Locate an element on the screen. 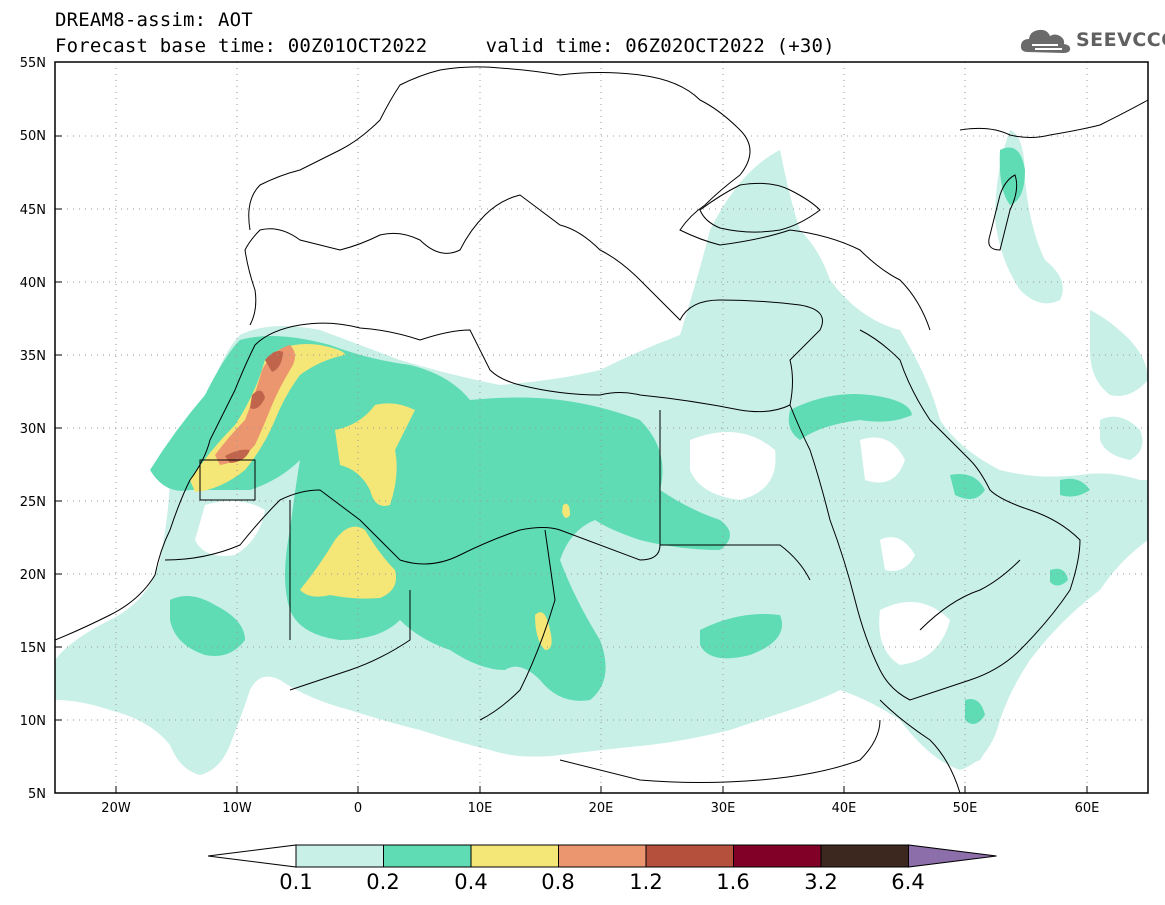 The width and height of the screenshot is (1165, 905). longitude-labels: 20W 10W 0 10E 20E 30E 40E 50E 60E is located at coordinates (600, 808).